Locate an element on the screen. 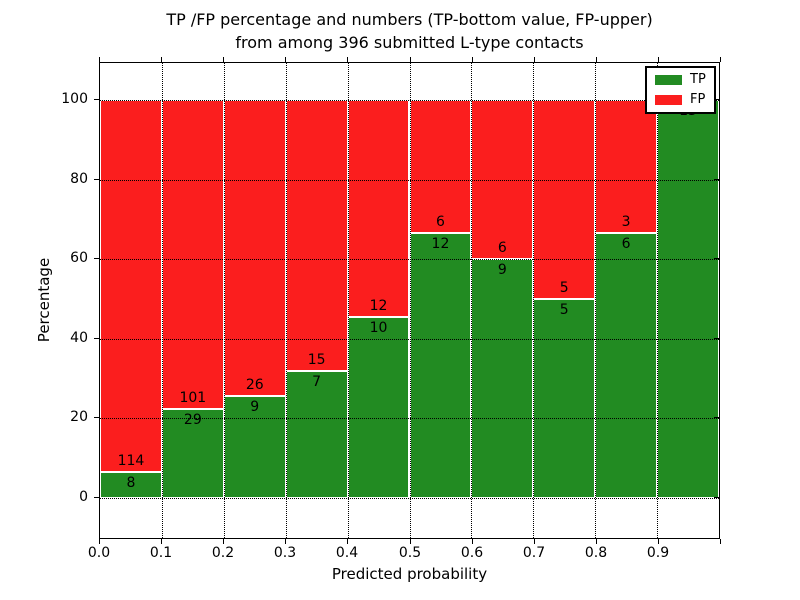  tp-count-label: 6 is located at coordinates (626, 243).